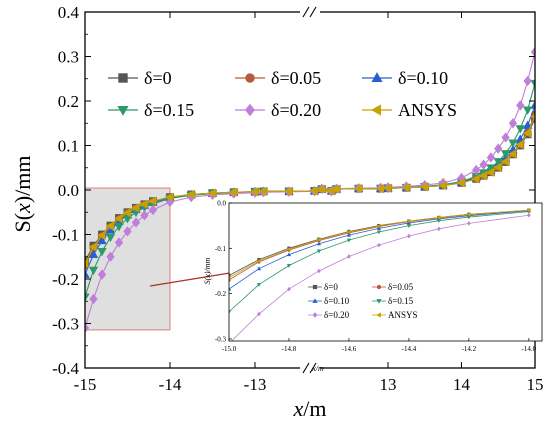  What do you see at coordinates (193, 279) in the screenshot?
I see `zoom-arrow` at bounding box center [193, 279].